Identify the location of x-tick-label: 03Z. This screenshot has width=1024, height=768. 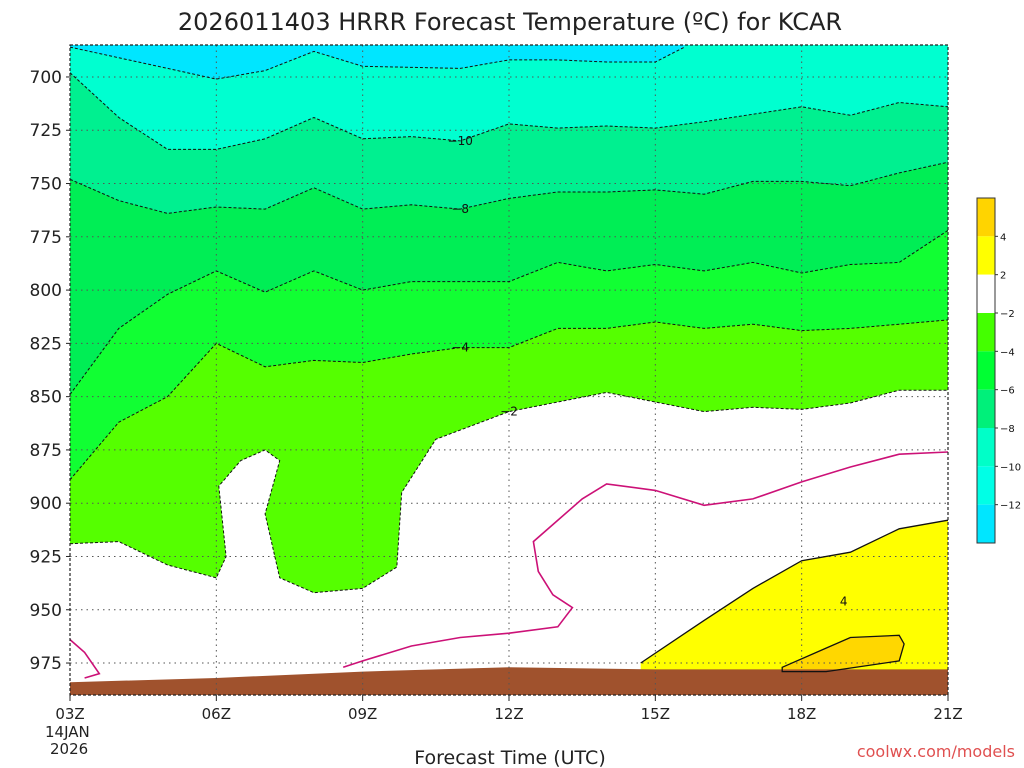
(69, 714).